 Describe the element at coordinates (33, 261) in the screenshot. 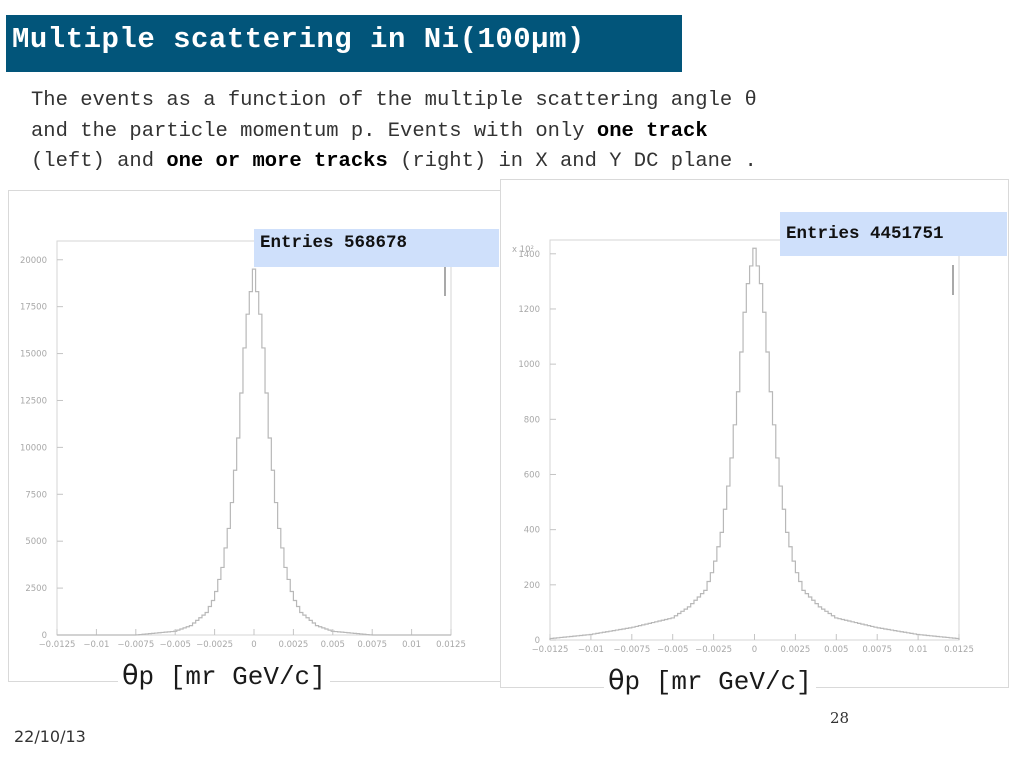

I see `left-y-tick-label: 20000` at that location.